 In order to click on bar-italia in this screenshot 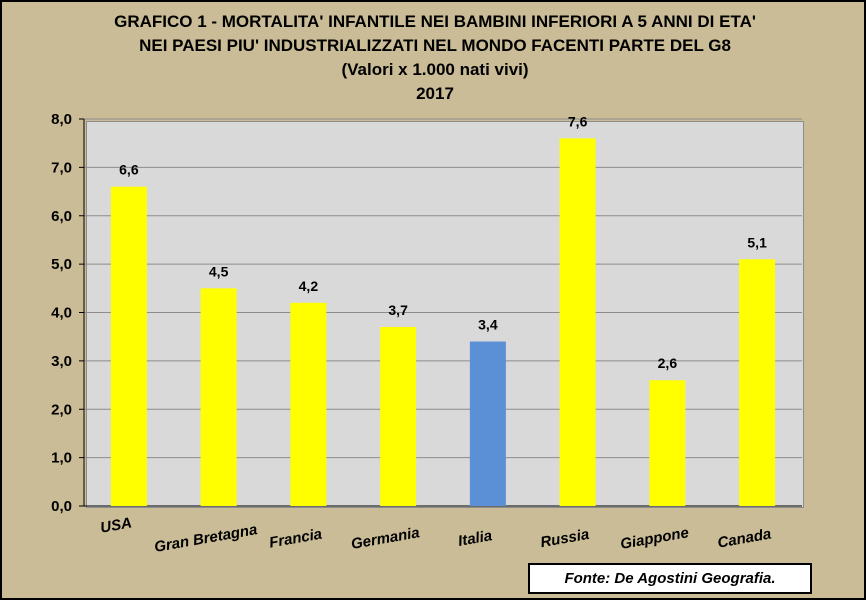, I will do `click(487, 423)`.